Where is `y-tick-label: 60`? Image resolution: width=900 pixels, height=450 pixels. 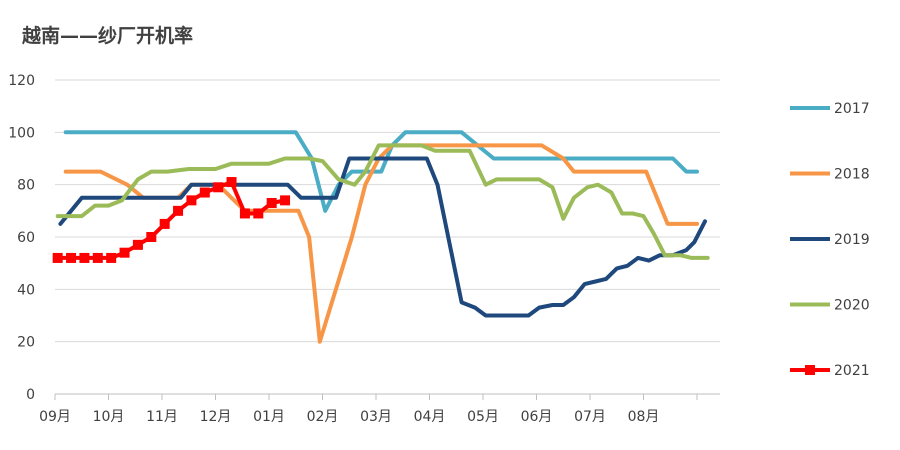 y-tick-label: 60 is located at coordinates (26, 238).